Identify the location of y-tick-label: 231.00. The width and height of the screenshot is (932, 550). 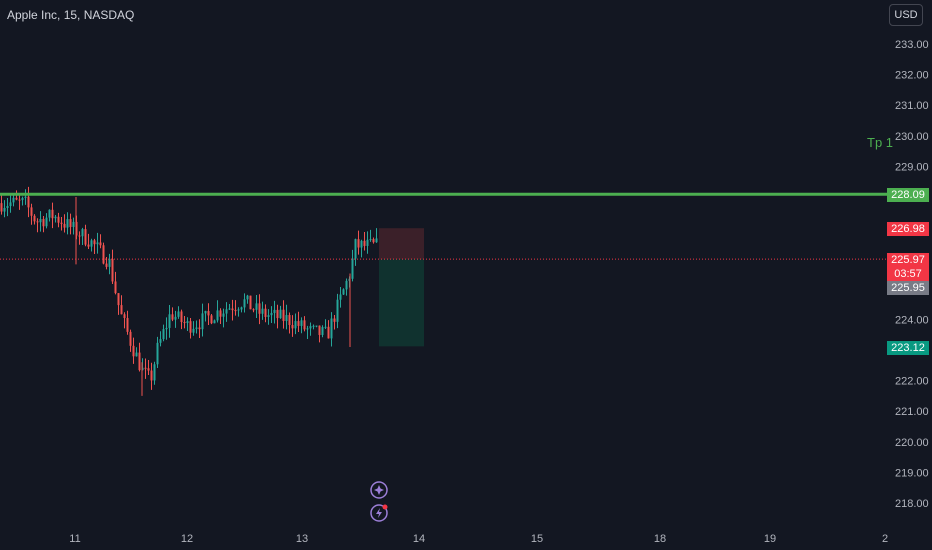
(912, 106).